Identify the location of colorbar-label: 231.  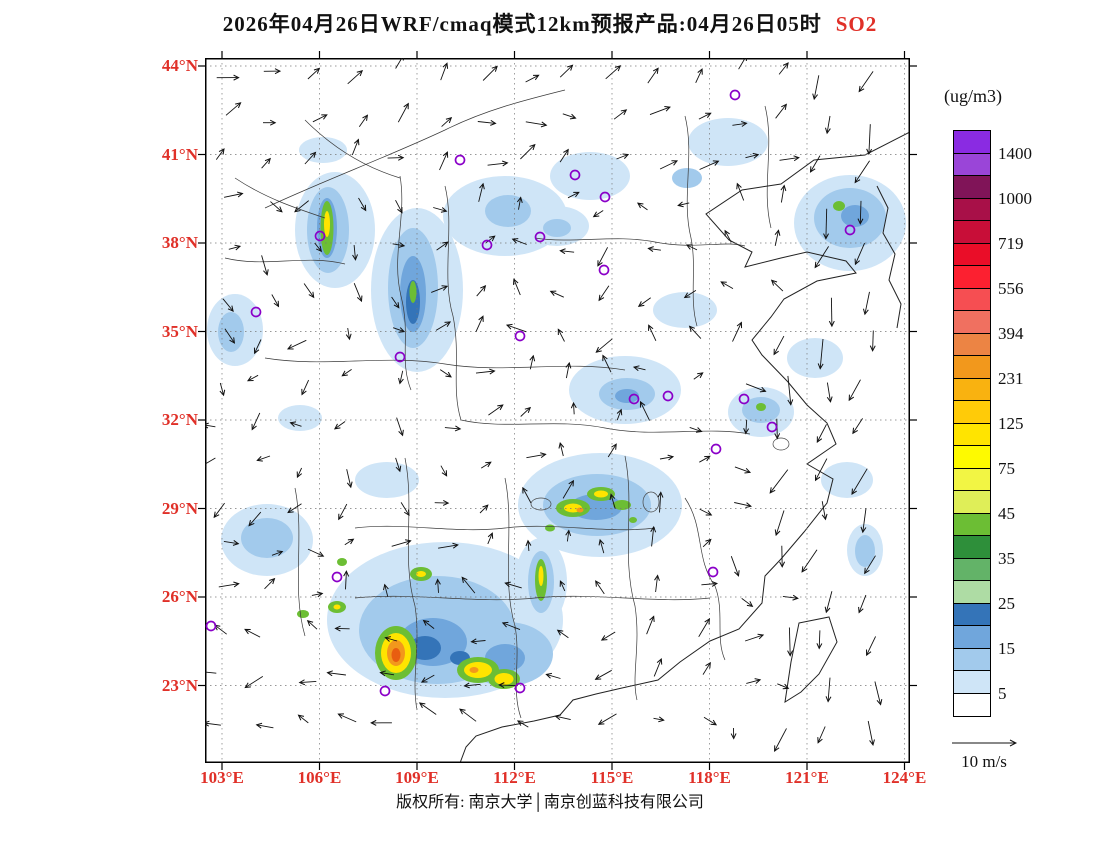
(1011, 378).